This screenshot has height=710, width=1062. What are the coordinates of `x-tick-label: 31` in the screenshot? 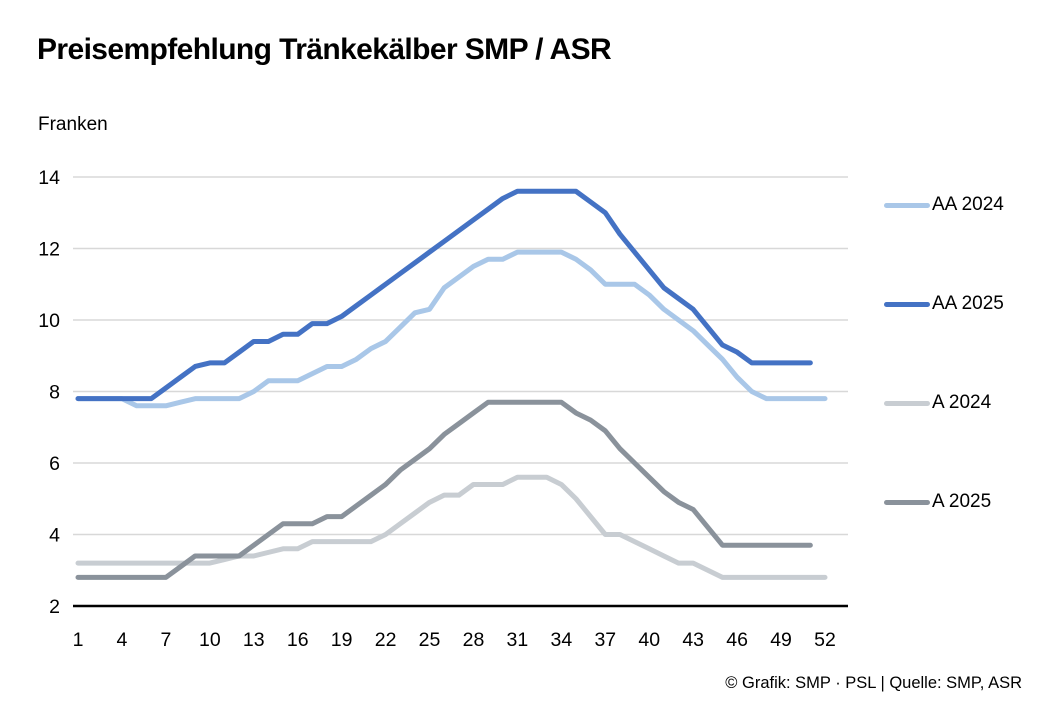 It's located at (518, 640).